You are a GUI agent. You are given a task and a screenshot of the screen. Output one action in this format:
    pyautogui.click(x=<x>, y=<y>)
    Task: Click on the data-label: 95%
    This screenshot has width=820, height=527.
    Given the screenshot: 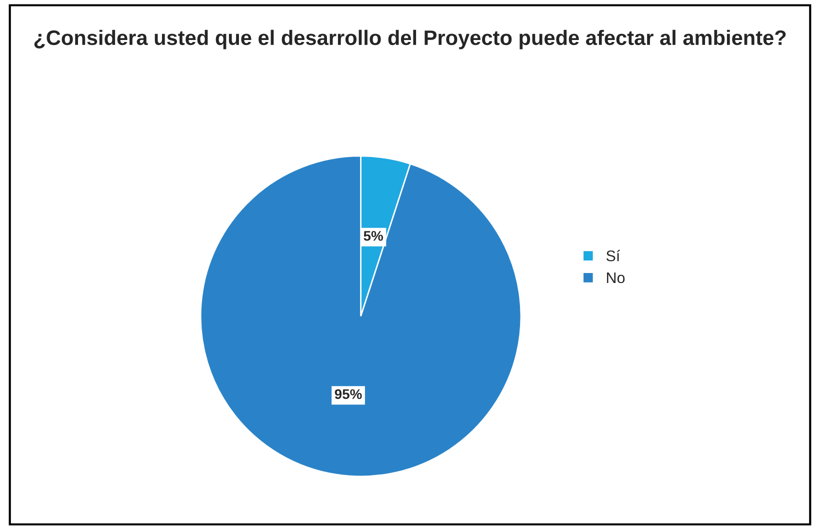 What is the action you would take?
    pyautogui.click(x=348, y=394)
    